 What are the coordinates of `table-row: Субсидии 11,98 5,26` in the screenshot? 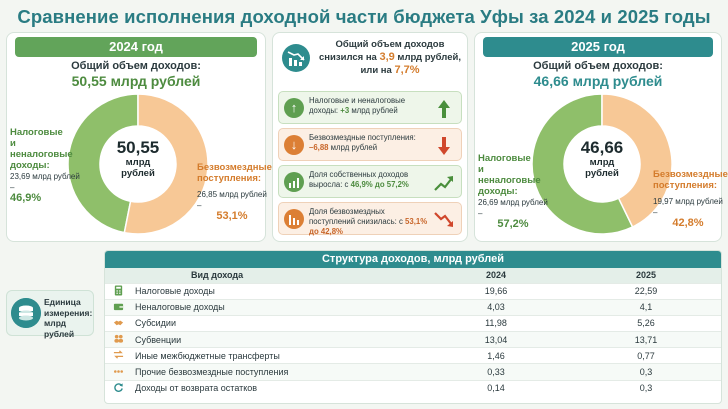 It's located at (413, 323).